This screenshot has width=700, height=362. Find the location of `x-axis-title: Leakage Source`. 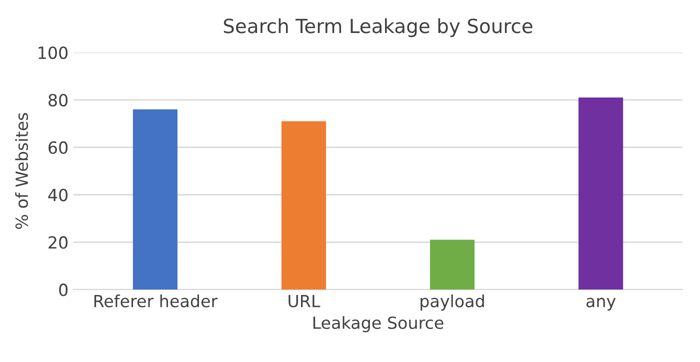

x-axis-title: Leakage Source is located at coordinates (378, 324).